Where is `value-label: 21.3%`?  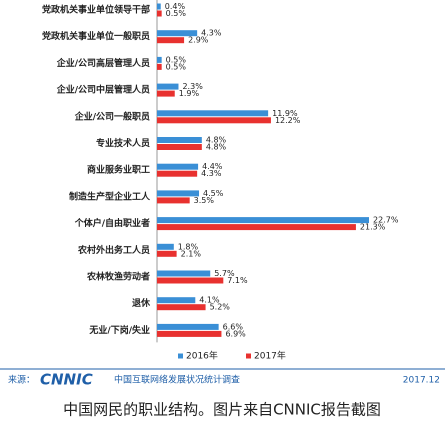
value-label: 21.3% is located at coordinates (373, 227).